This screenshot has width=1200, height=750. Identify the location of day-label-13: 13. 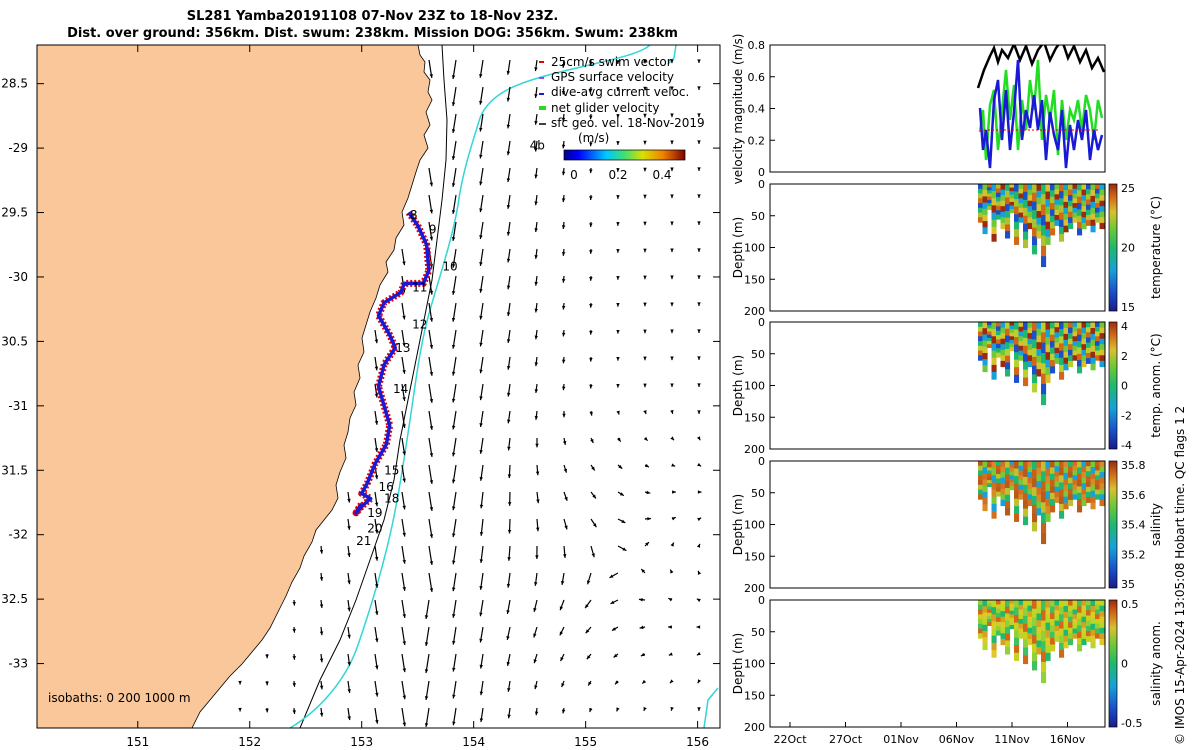
(402, 348).